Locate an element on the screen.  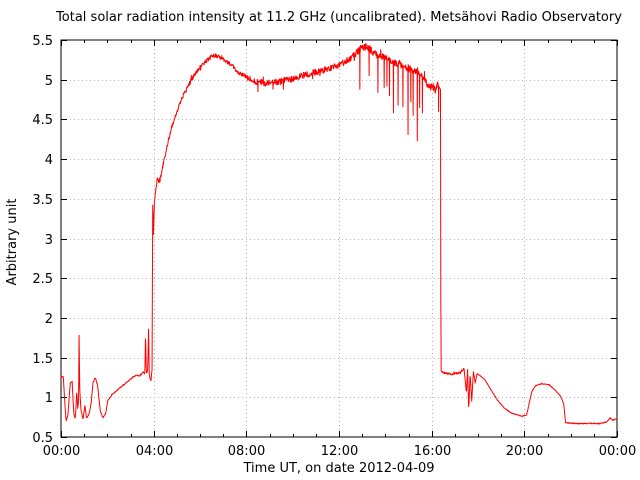
x-tick-label: 04:00 is located at coordinates (154, 451).